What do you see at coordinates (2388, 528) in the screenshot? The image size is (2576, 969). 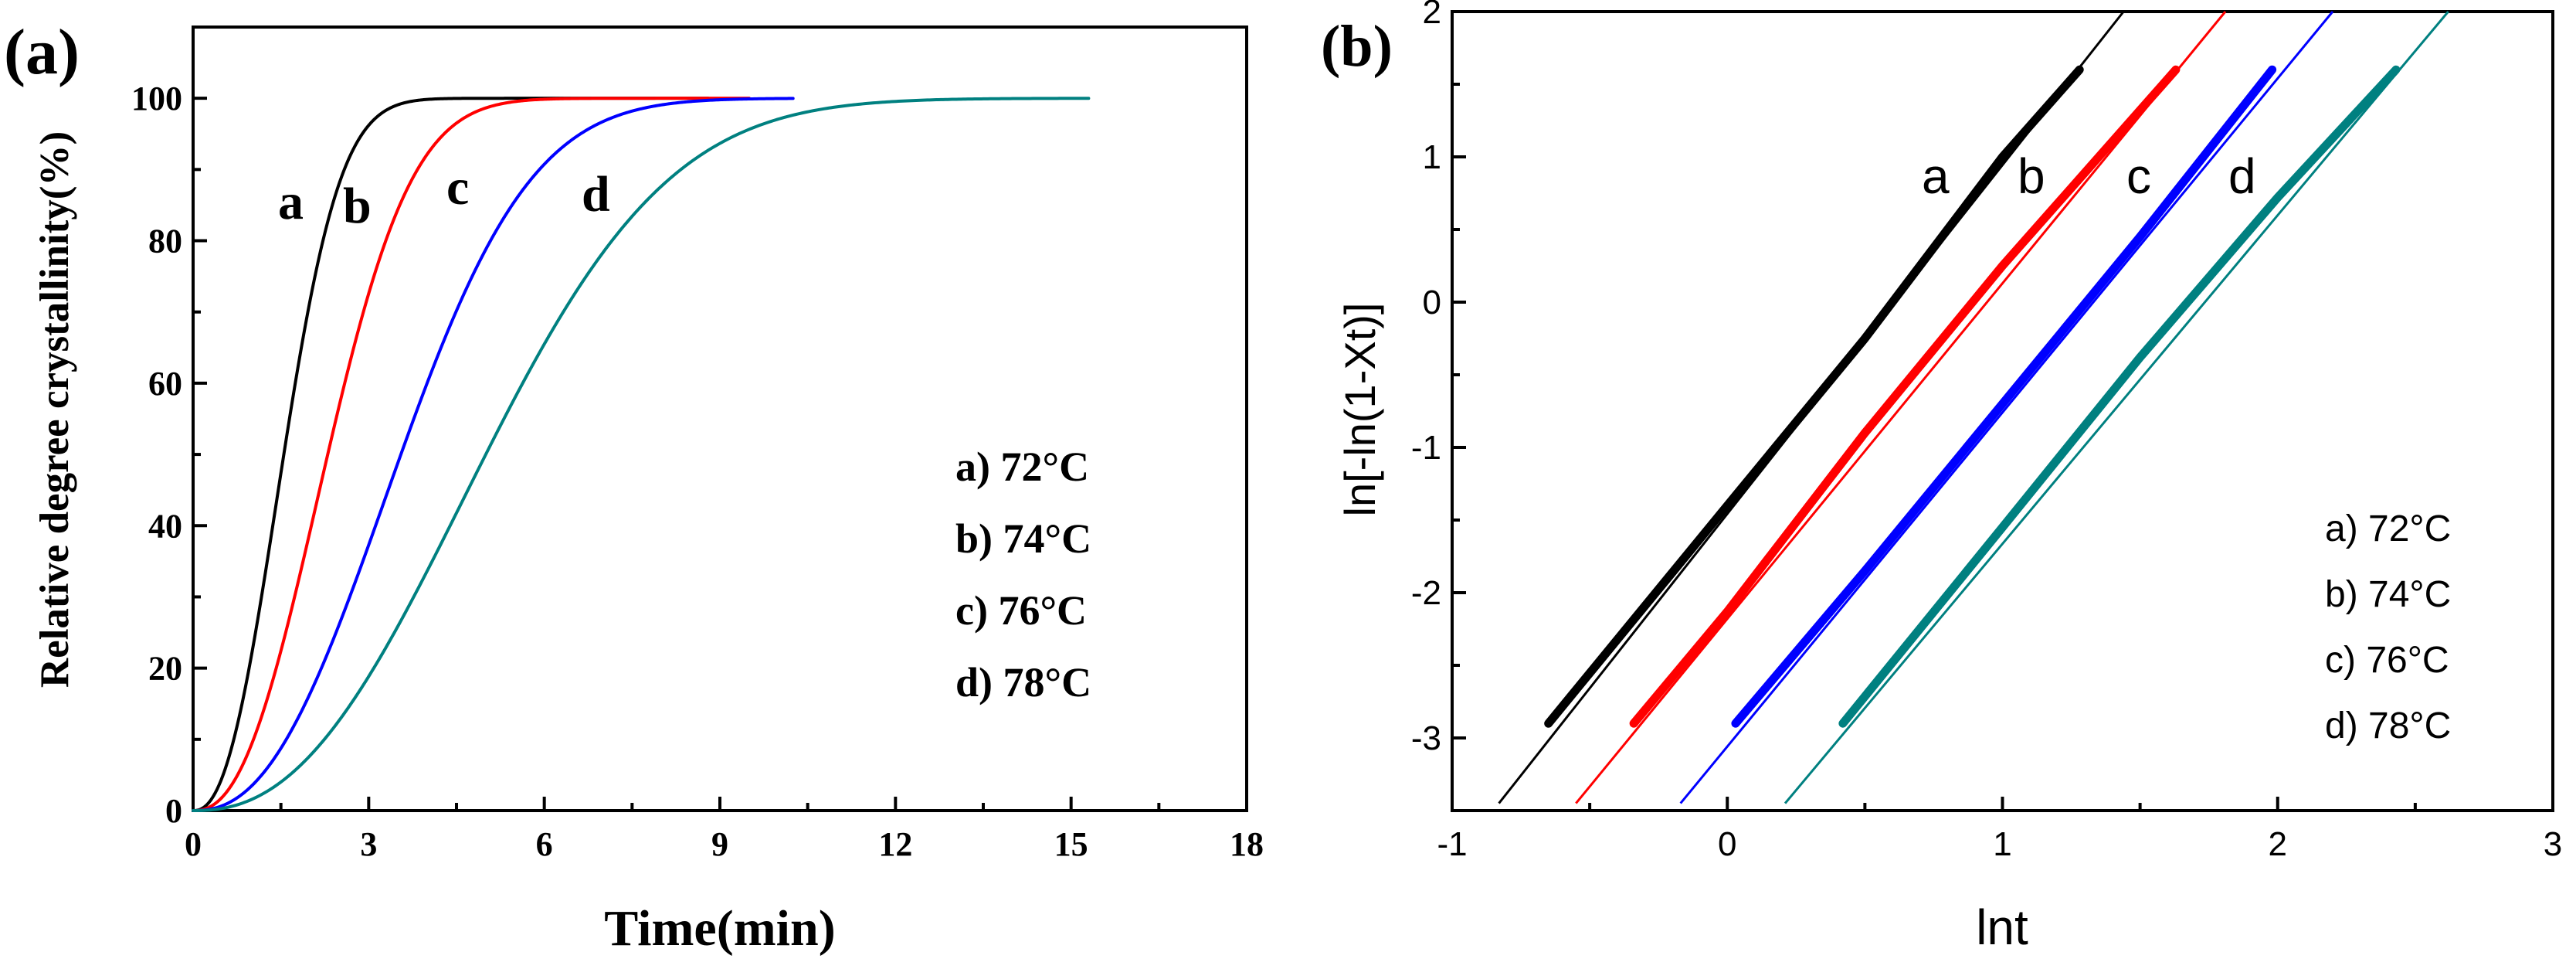 I see `panel-b-legend-entry: a) 72°C` at bounding box center [2388, 528].